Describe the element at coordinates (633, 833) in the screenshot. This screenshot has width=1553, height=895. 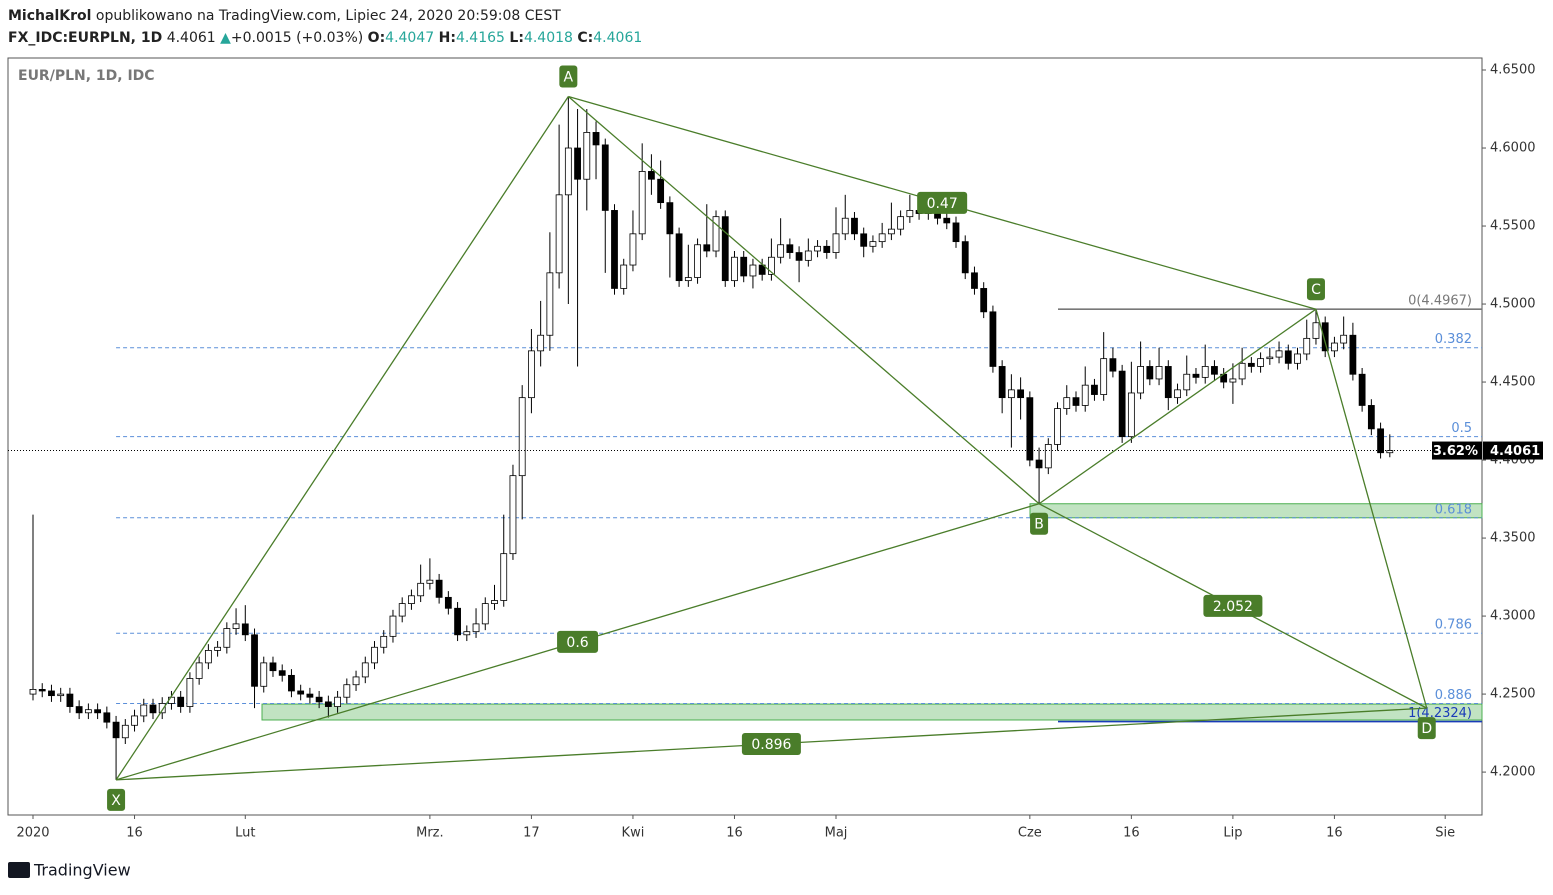
I see `x-tick-label: Kwi` at that location.